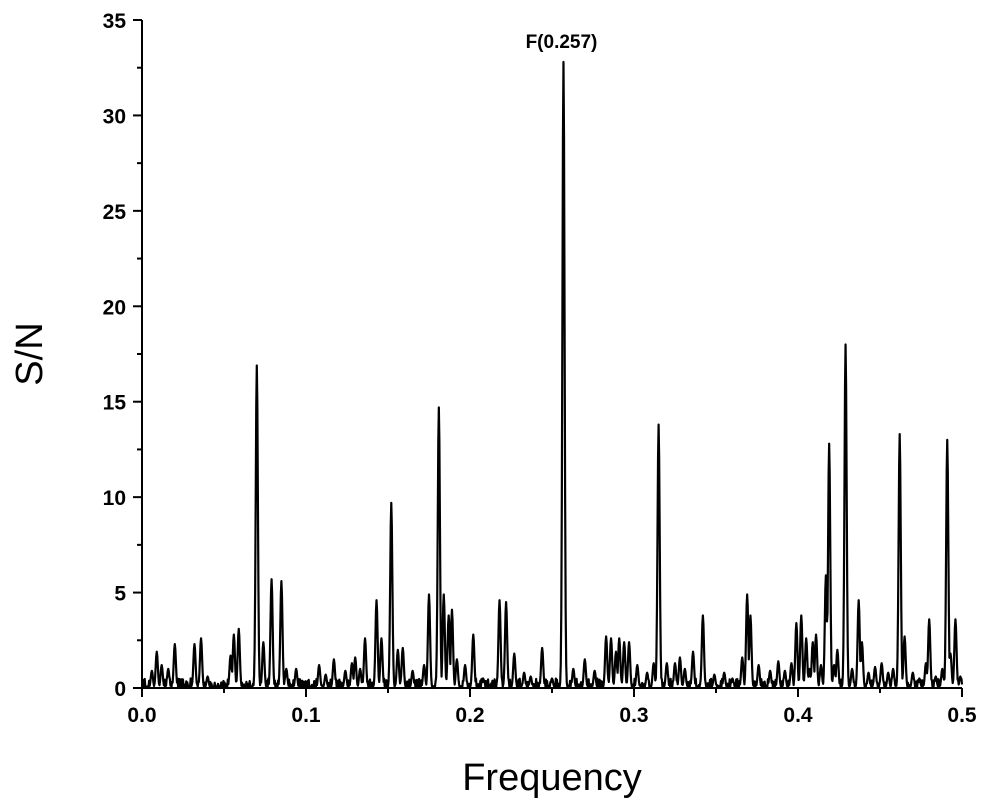 The height and width of the screenshot is (812, 1000). What do you see at coordinates (798, 715) in the screenshot?
I see `x-tick-label: 0.4` at bounding box center [798, 715].